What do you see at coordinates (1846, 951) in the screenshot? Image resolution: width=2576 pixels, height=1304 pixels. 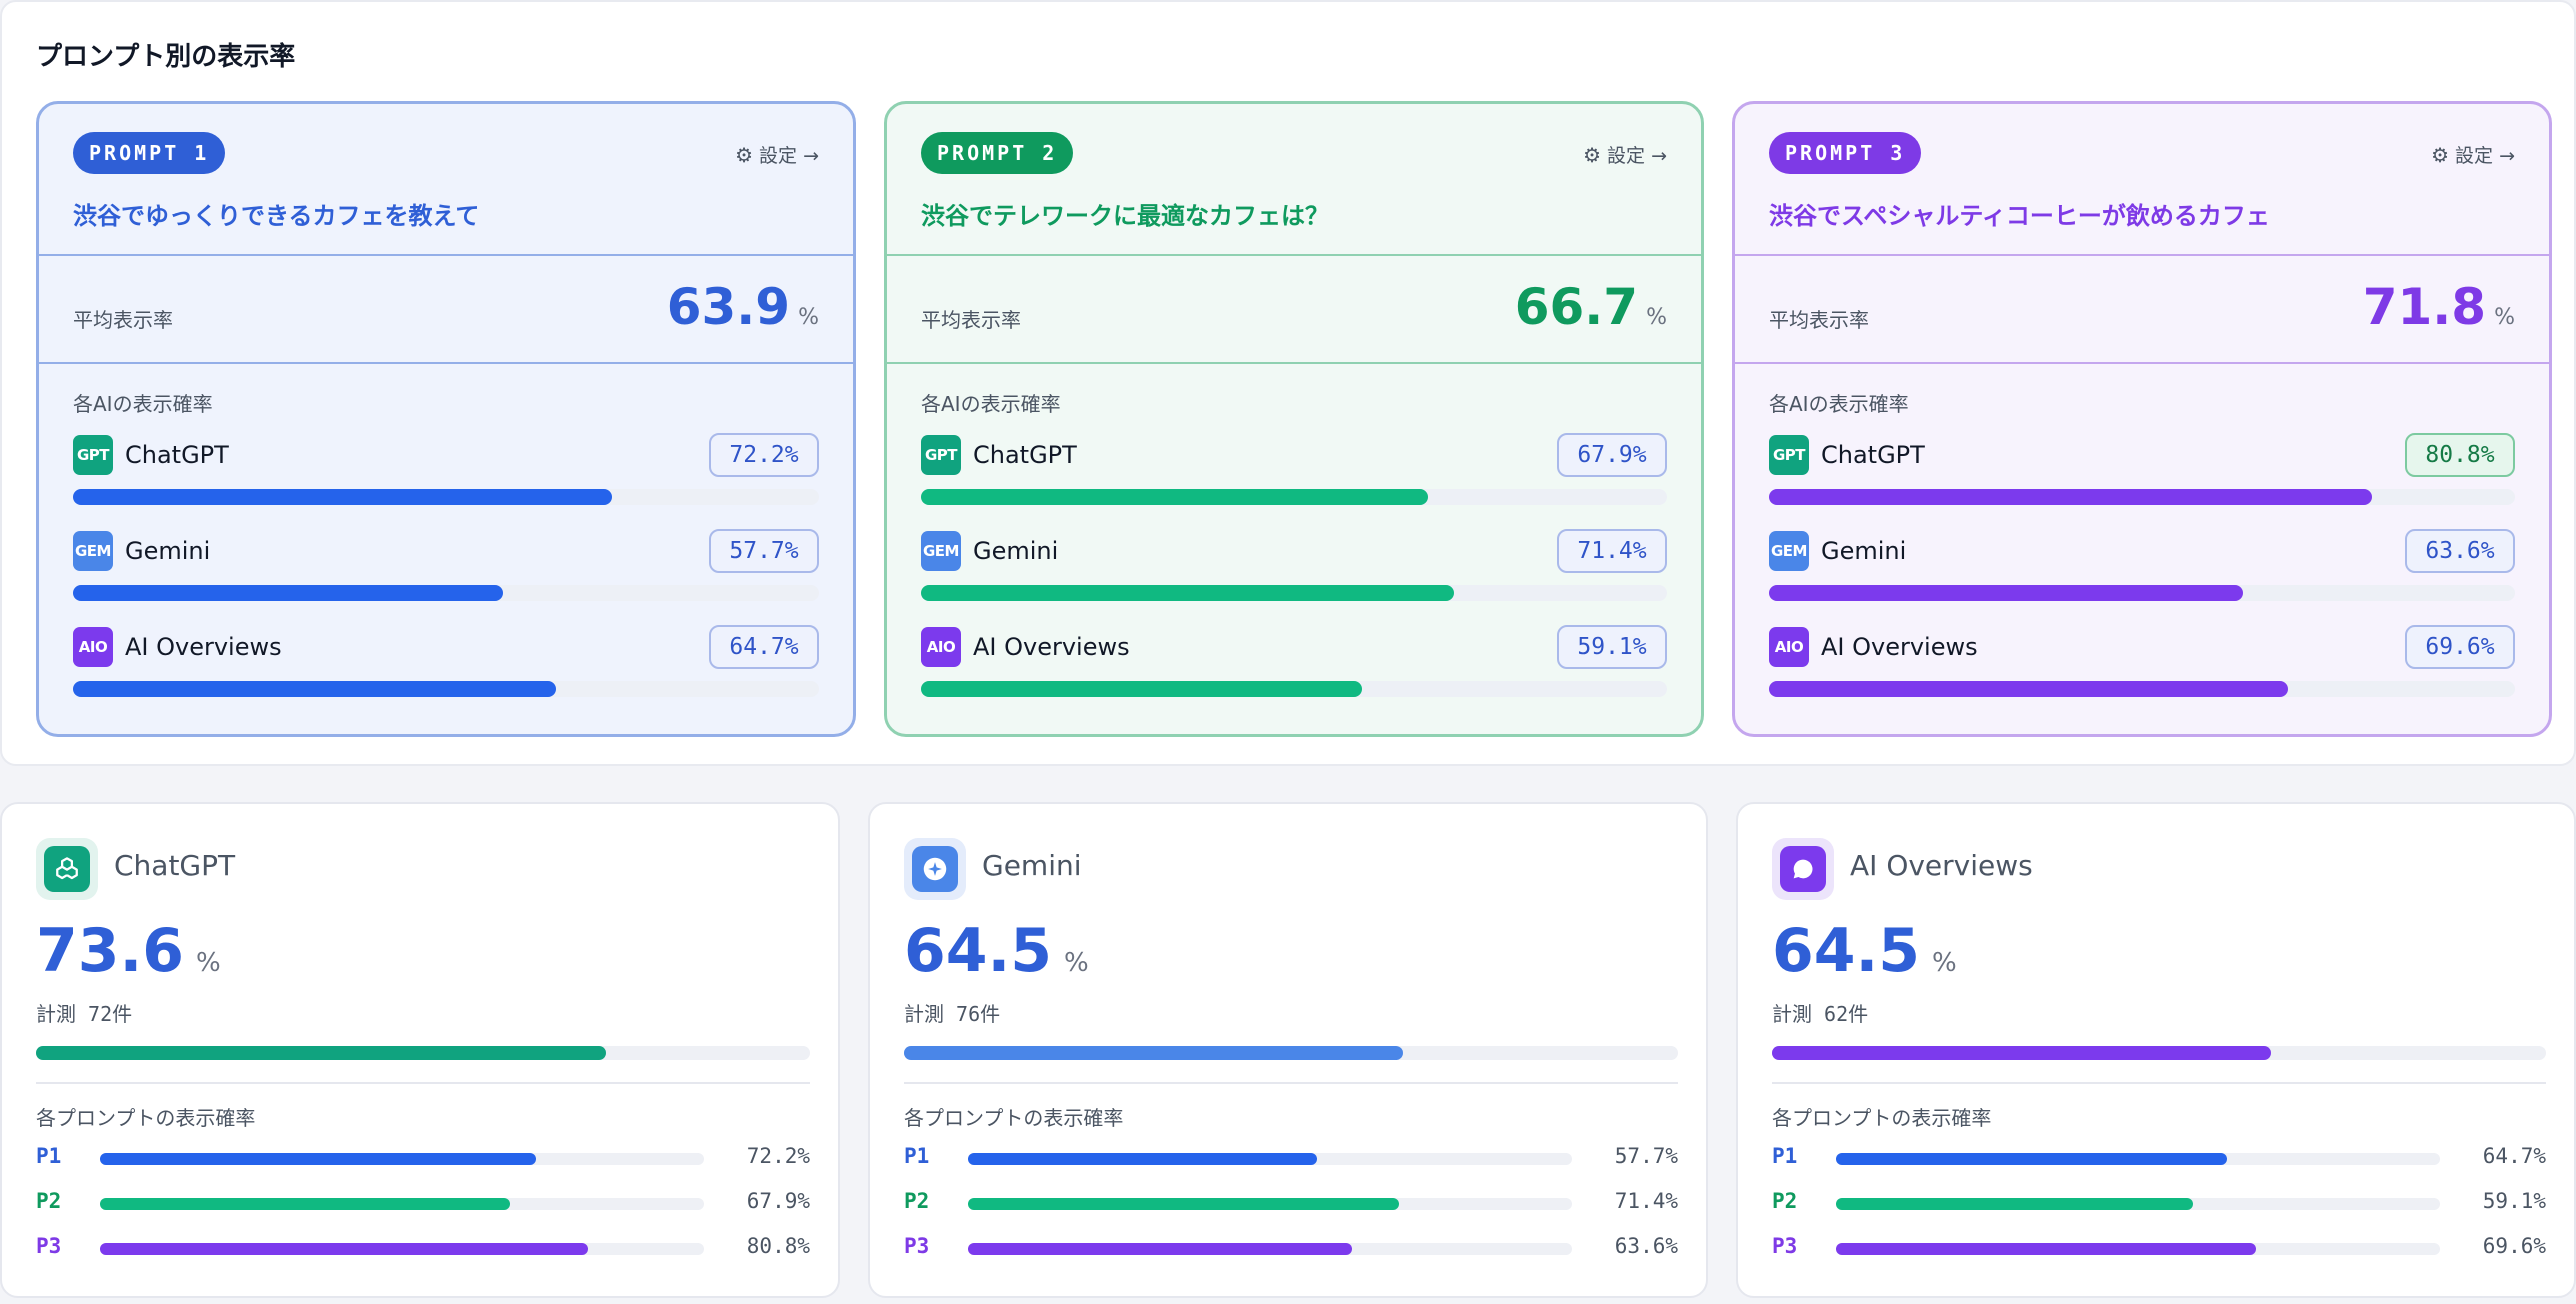 I see `engine-rate-number: 64.5` at bounding box center [1846, 951].